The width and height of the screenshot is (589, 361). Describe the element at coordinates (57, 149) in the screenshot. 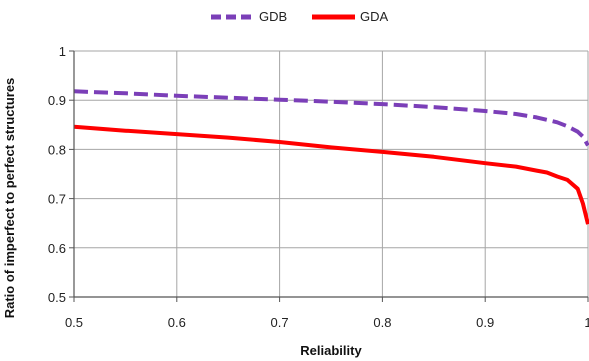

I see `y-tick-label: 0.8` at that location.